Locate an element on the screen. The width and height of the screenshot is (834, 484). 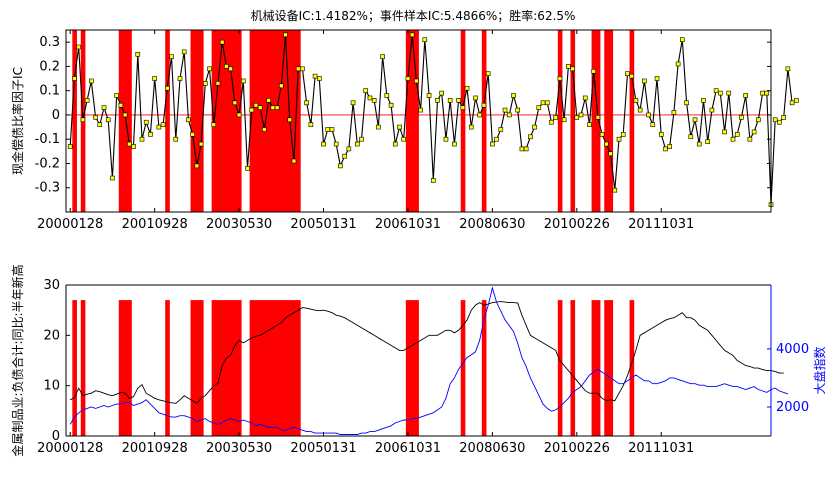
ic-y-tick-label: 0.1 is located at coordinates (49, 91).